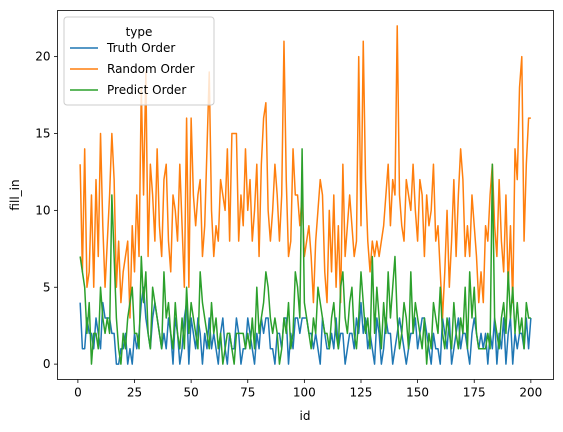  What do you see at coordinates (530, 393) in the screenshot?
I see `x-tick-label: 200` at bounding box center [530, 393].